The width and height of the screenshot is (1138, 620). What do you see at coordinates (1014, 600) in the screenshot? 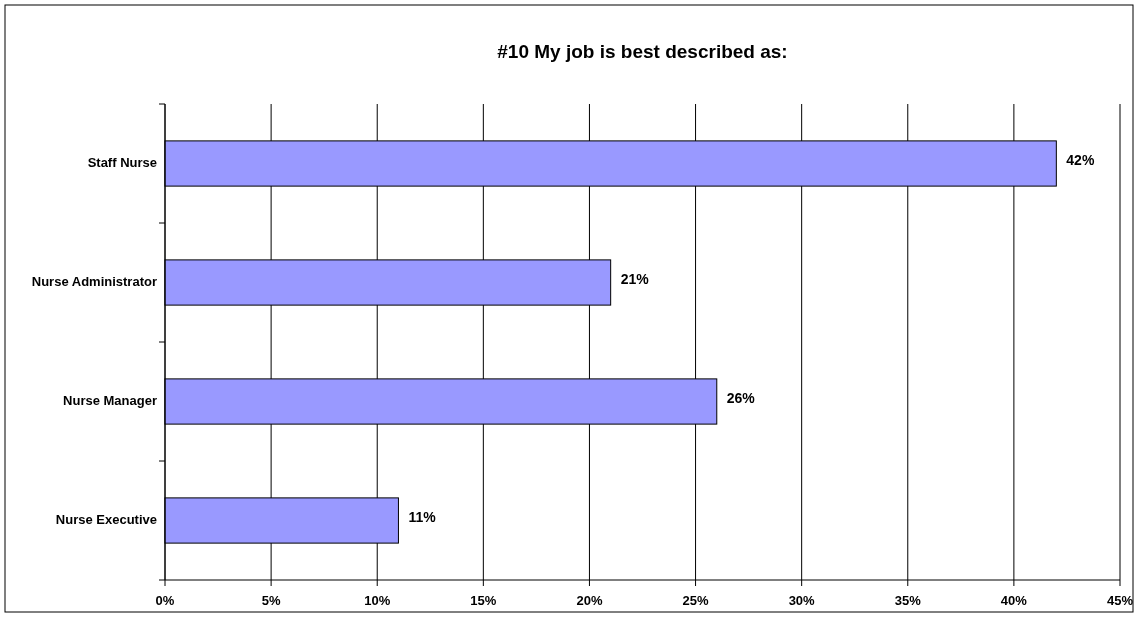
I see `x-tick-label: 40%` at bounding box center [1014, 600].